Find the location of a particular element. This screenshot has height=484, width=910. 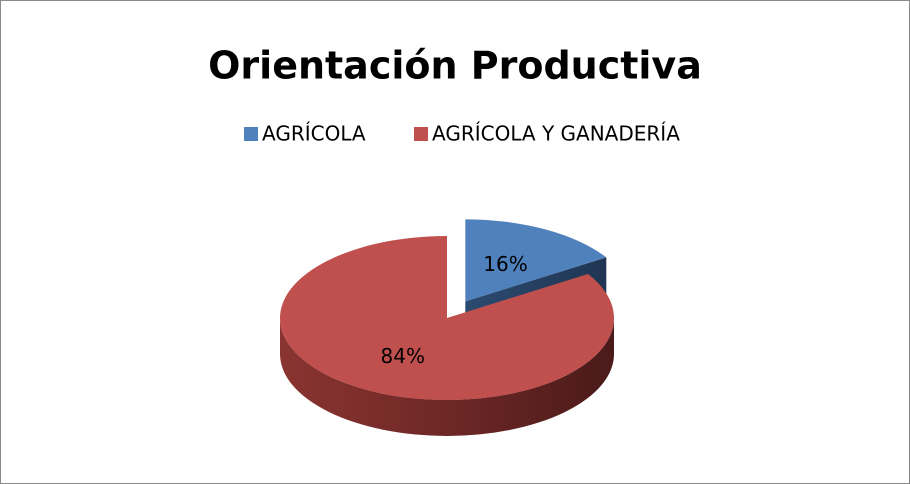

data-label: 84% is located at coordinates (403, 356).